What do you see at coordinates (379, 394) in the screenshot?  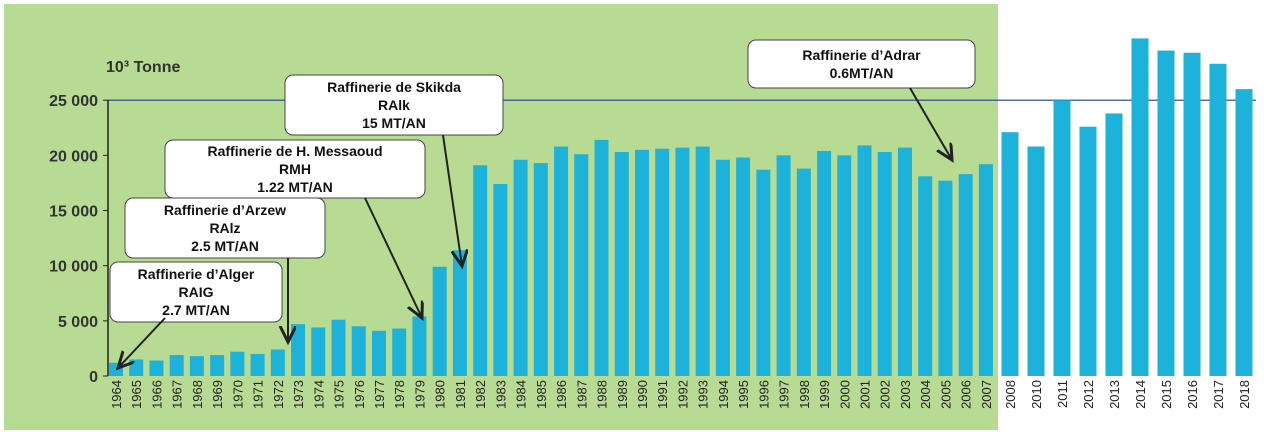 I see `x-tick-label: 1977` at bounding box center [379, 394].